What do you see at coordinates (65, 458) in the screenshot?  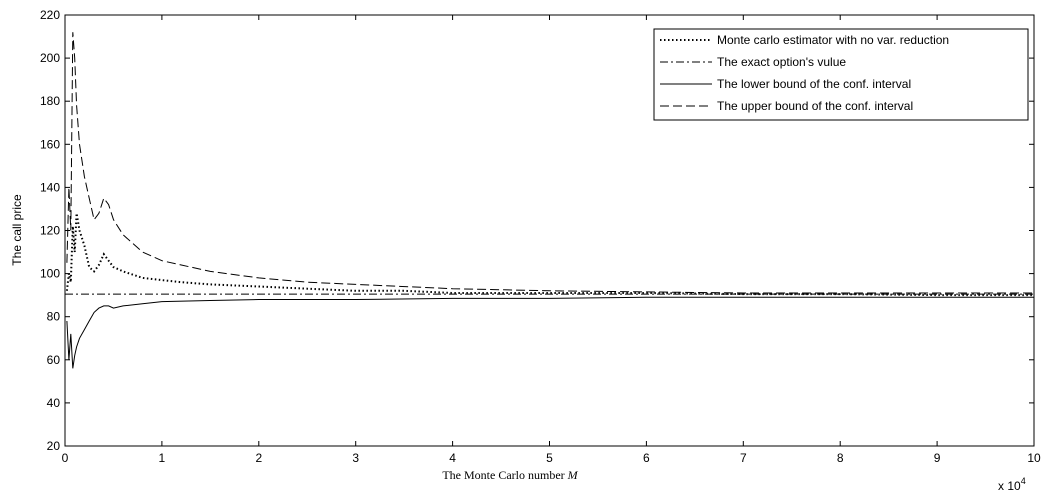 I see `x-tick-label: 0` at bounding box center [65, 458].